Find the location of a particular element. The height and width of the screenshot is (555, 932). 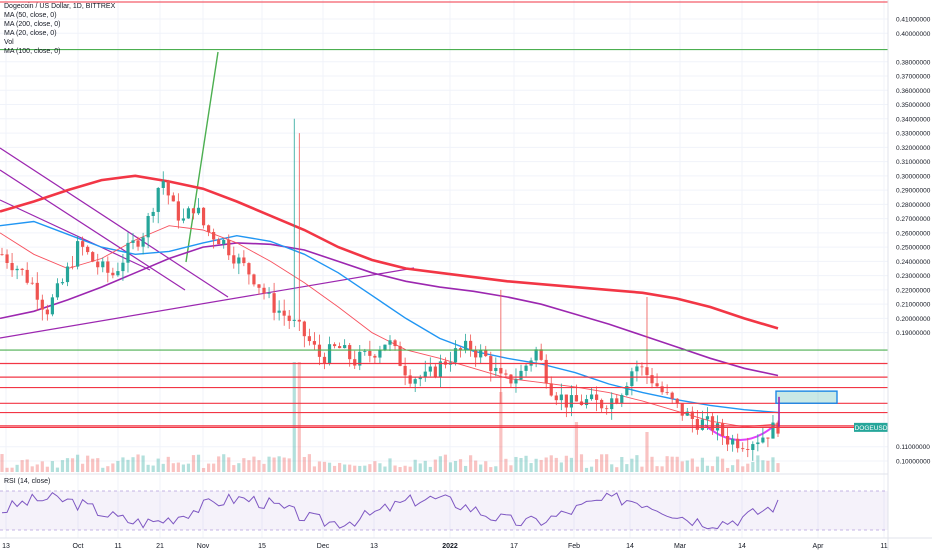

time-axis: 13 Oct 11 21 Nov 15 Dec 13 2022 17 Feb 14 Mar 14 Apr 11 is located at coordinates (466, 543).